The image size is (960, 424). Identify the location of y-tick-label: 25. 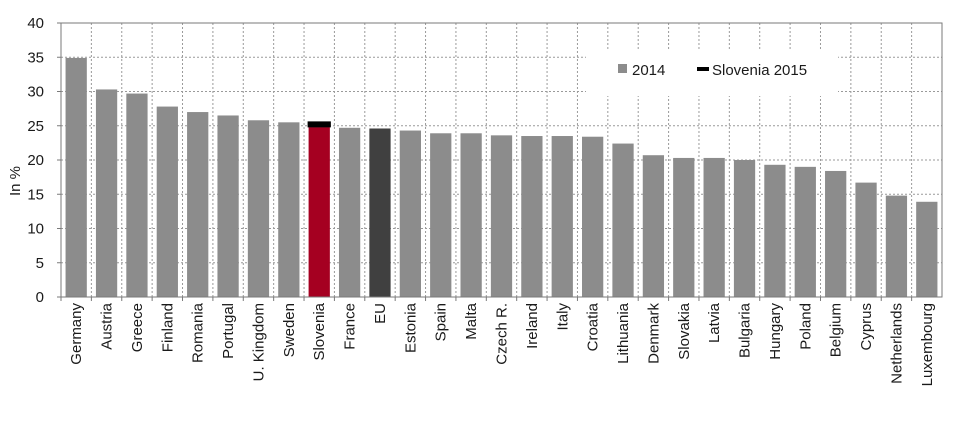
(35, 126).